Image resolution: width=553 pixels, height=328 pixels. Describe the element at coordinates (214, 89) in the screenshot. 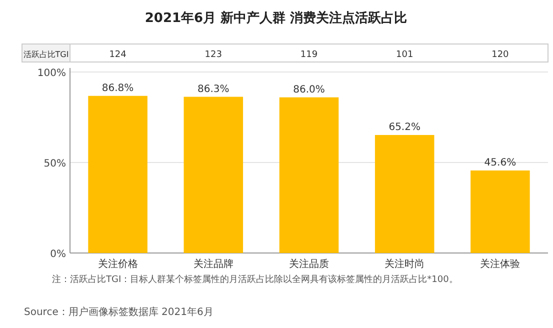

I see `data-label: 86.3%` at that location.